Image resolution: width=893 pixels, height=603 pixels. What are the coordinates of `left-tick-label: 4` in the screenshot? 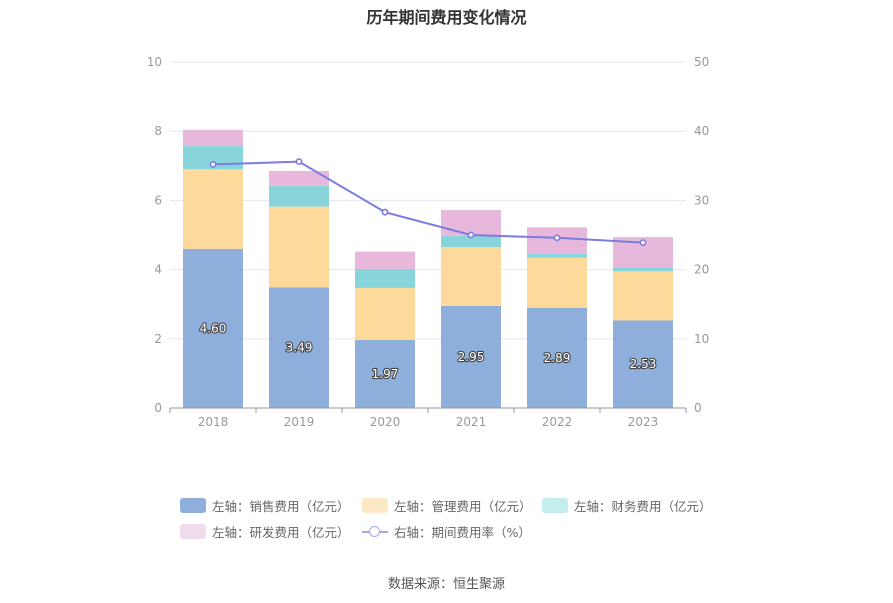 It's located at (158, 270).